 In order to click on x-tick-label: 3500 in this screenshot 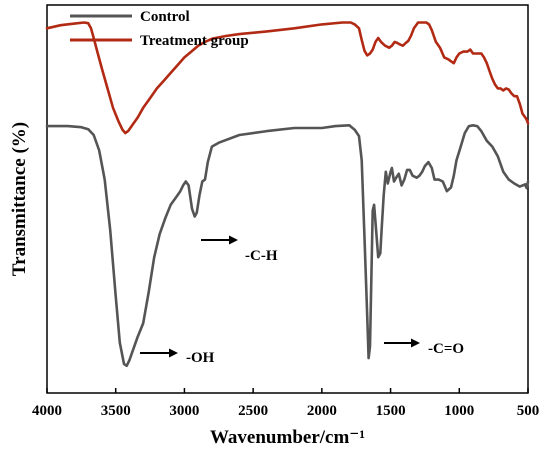, I will do `click(116, 411)`.